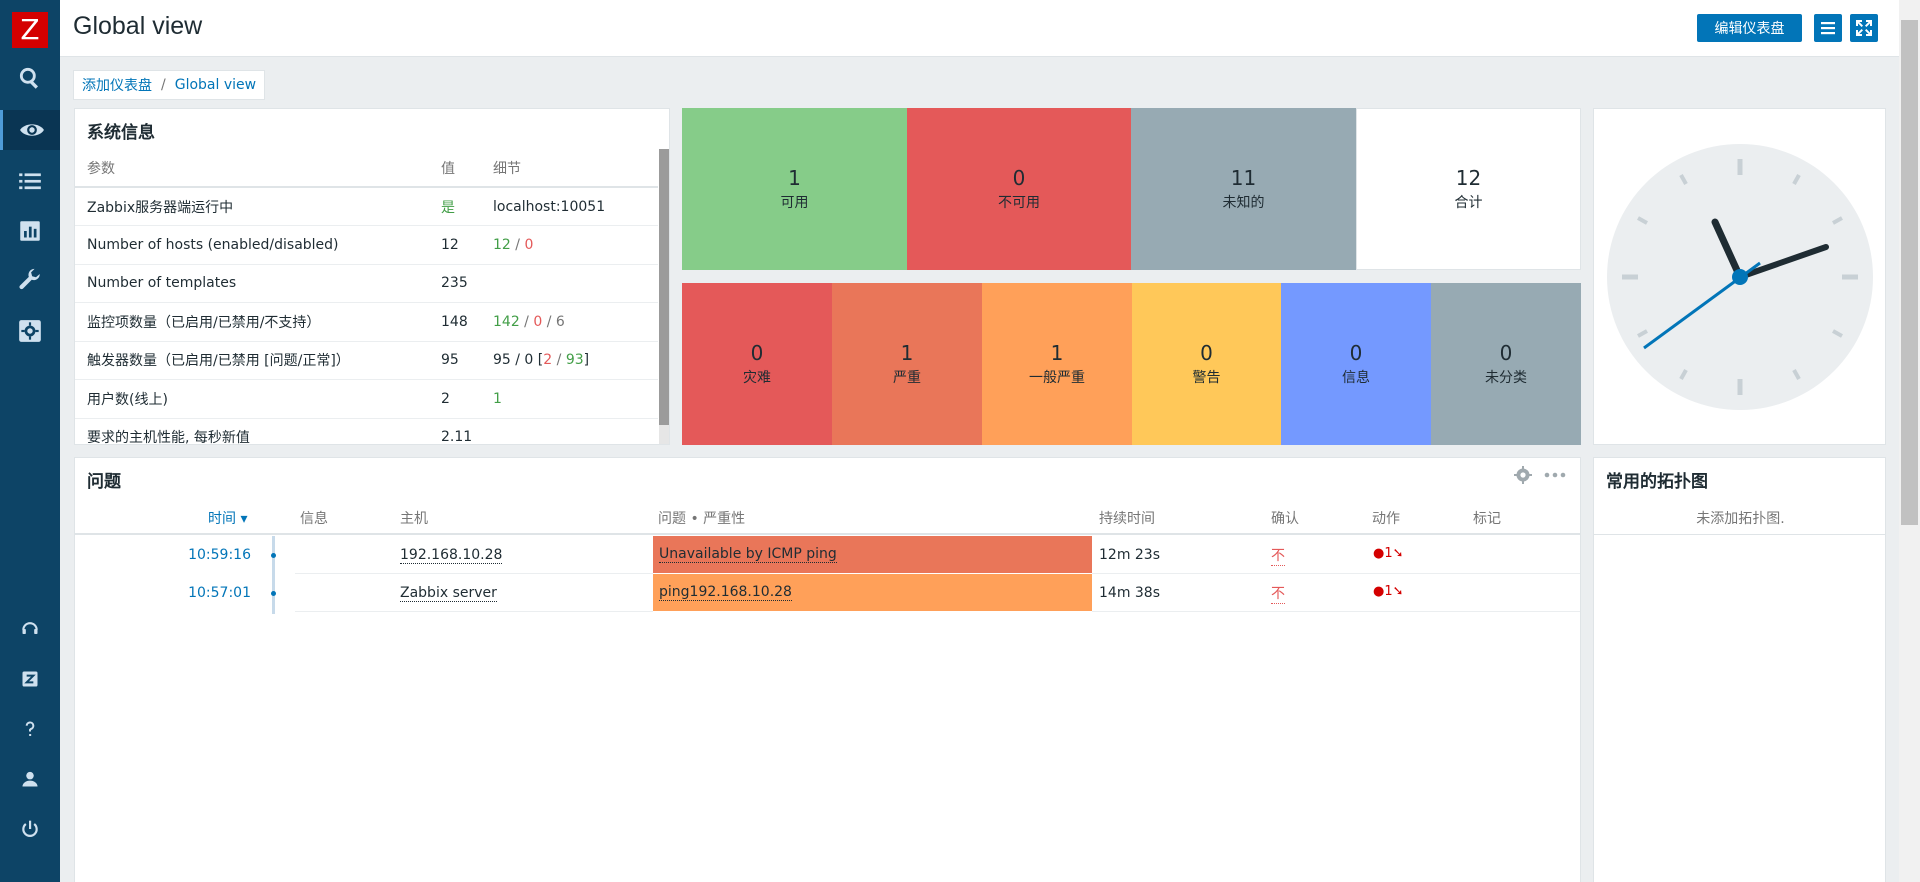 The image size is (1920, 882). What do you see at coordinates (1356, 364) in the screenshot?
I see `severity-tile-information: 0 信息` at bounding box center [1356, 364].